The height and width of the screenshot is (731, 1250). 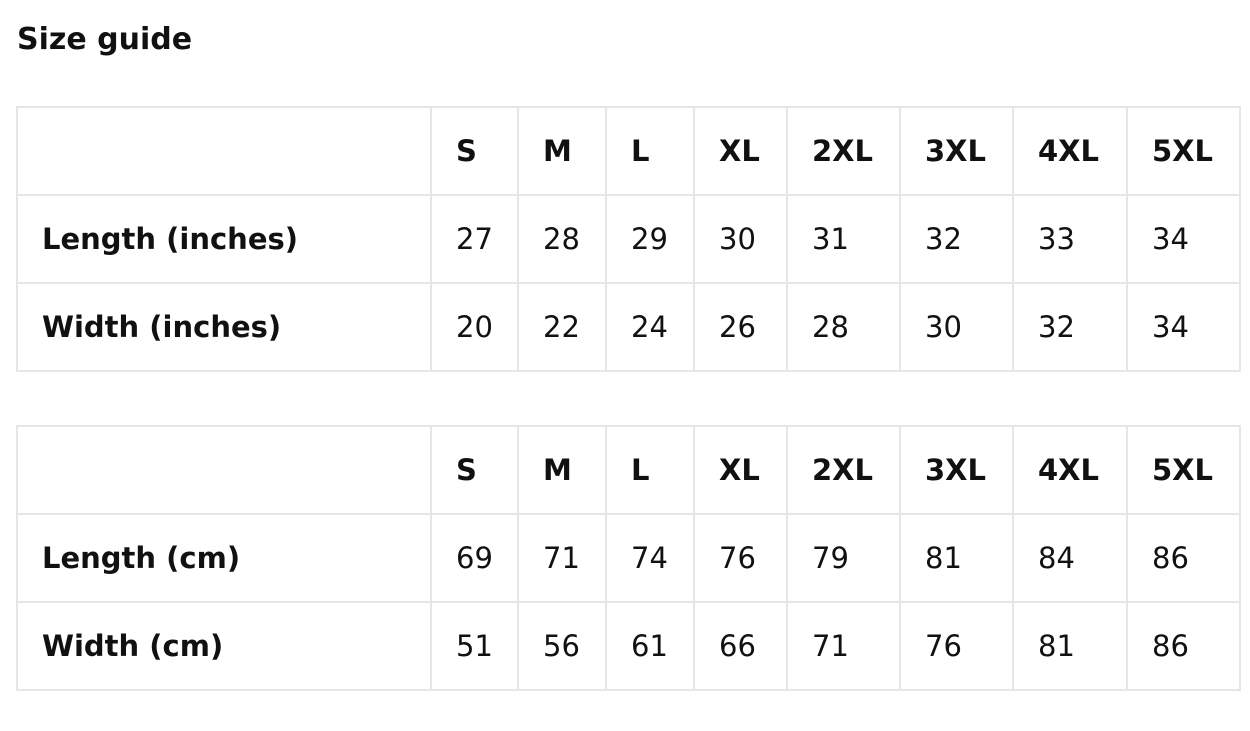 What do you see at coordinates (1070, 239) in the screenshot?
I see `measurement-cell: 33` at bounding box center [1070, 239].